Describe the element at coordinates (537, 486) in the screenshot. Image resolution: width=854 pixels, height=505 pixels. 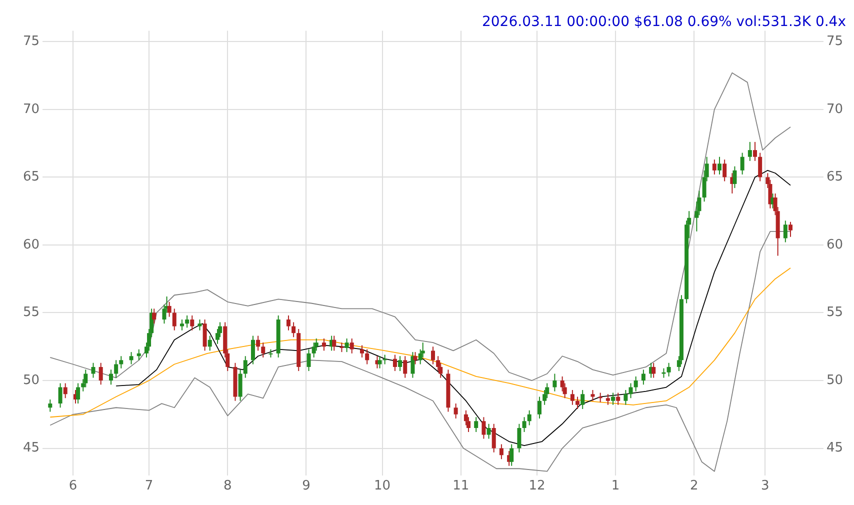
I see `x-tick-label: 12` at that location.